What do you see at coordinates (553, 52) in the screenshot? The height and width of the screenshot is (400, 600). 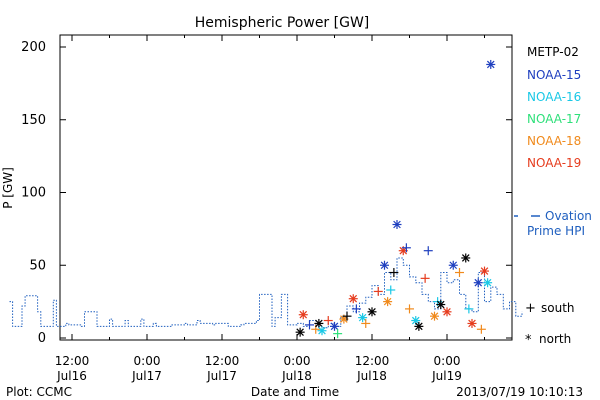 I see `legend-metp02: METP-02` at bounding box center [553, 52].